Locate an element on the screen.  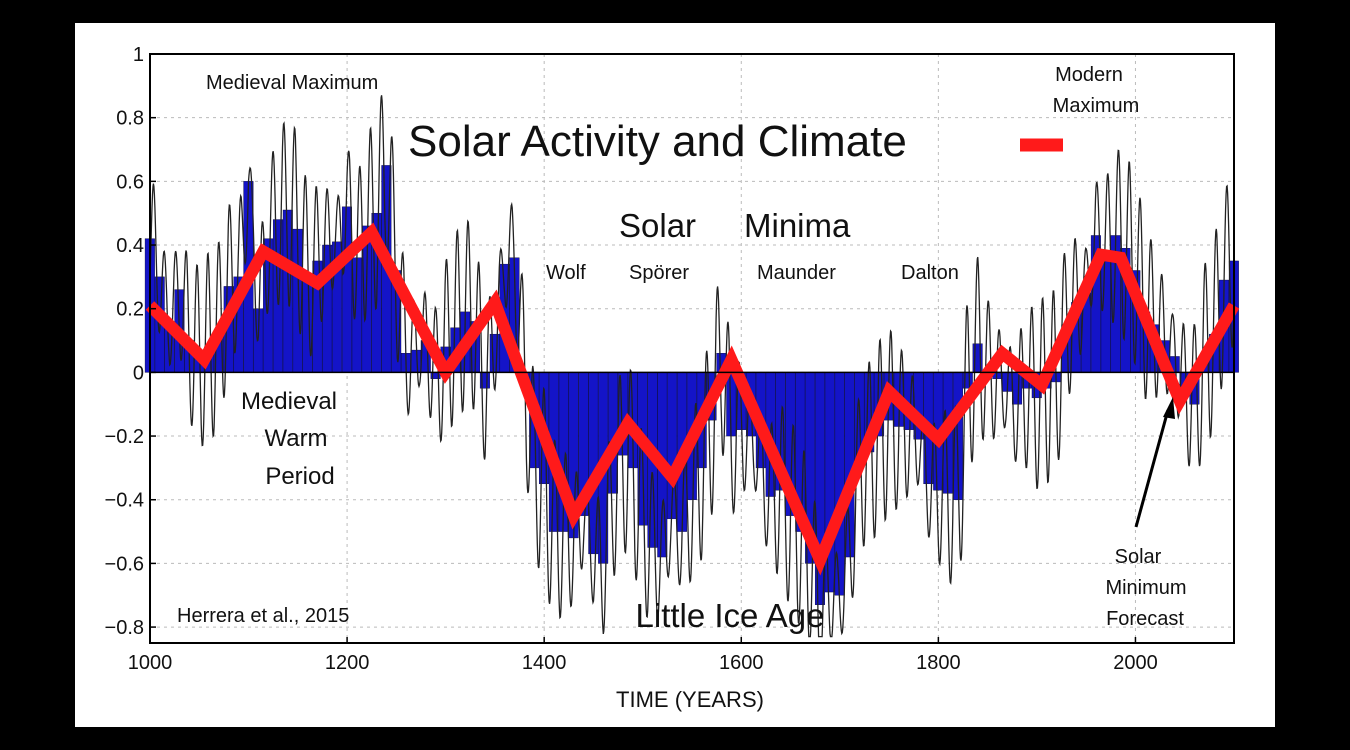
chart-title: Solar Activity and Climate is located at coordinates (657, 141).